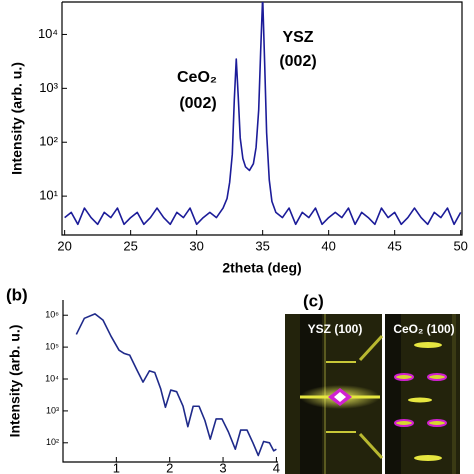  Describe the element at coordinates (335, 329) in the screenshot. I see `image-label: YSZ (100)` at that location.